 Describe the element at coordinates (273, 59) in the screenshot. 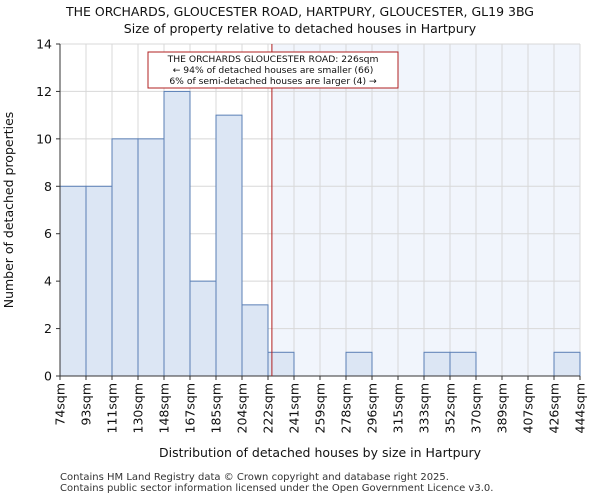

I see `annotation-line: THE ORCHARDS GLOUCESTER ROAD: 226sqm` at that location.